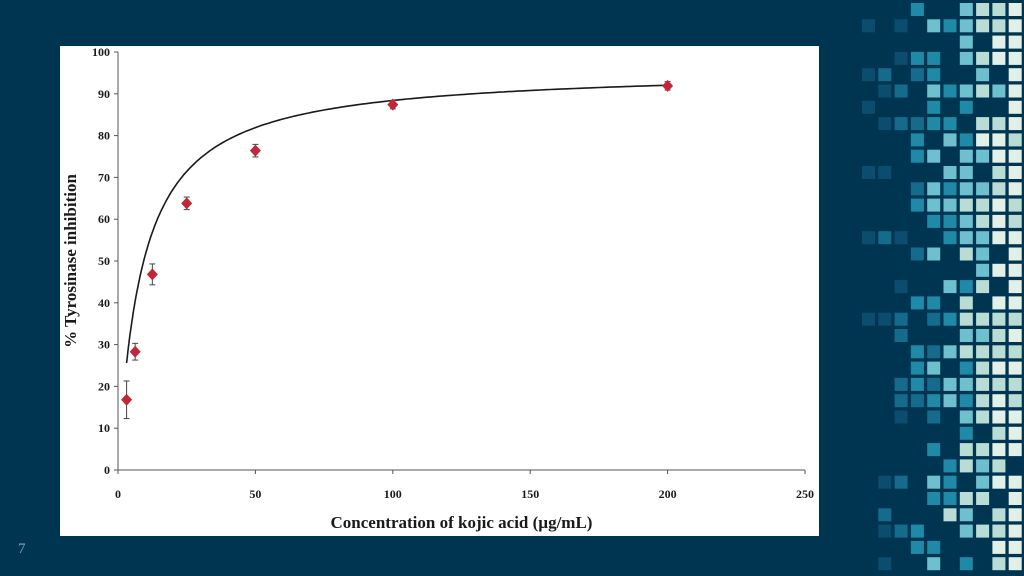 Image resolution: width=1024 pixels, height=576 pixels. I want to click on slide-number: 7, so click(22, 549).